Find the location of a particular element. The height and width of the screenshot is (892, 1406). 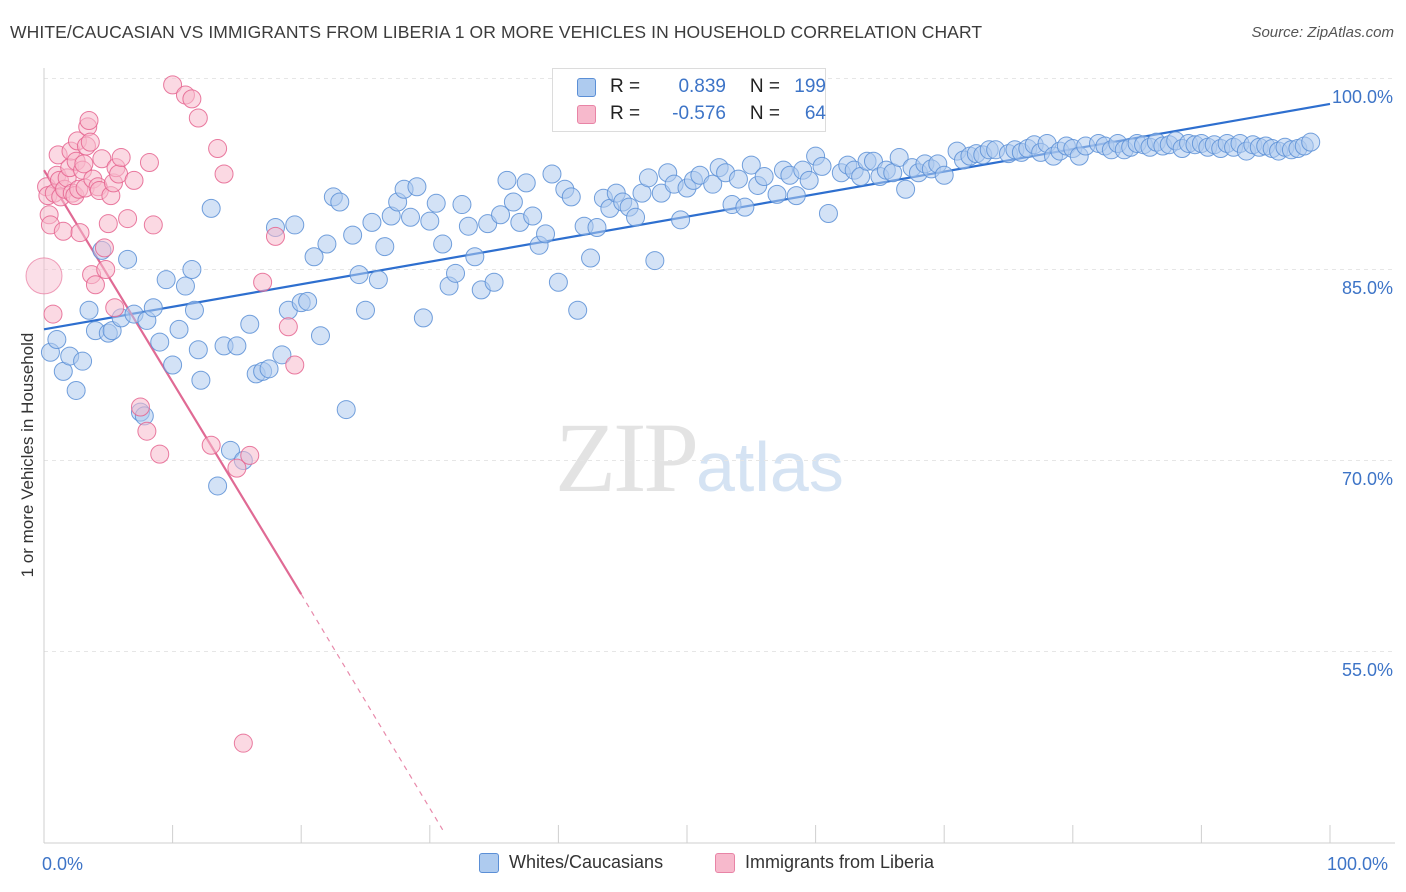

legend-n-value: 199 is located at coordinates (810, 86).